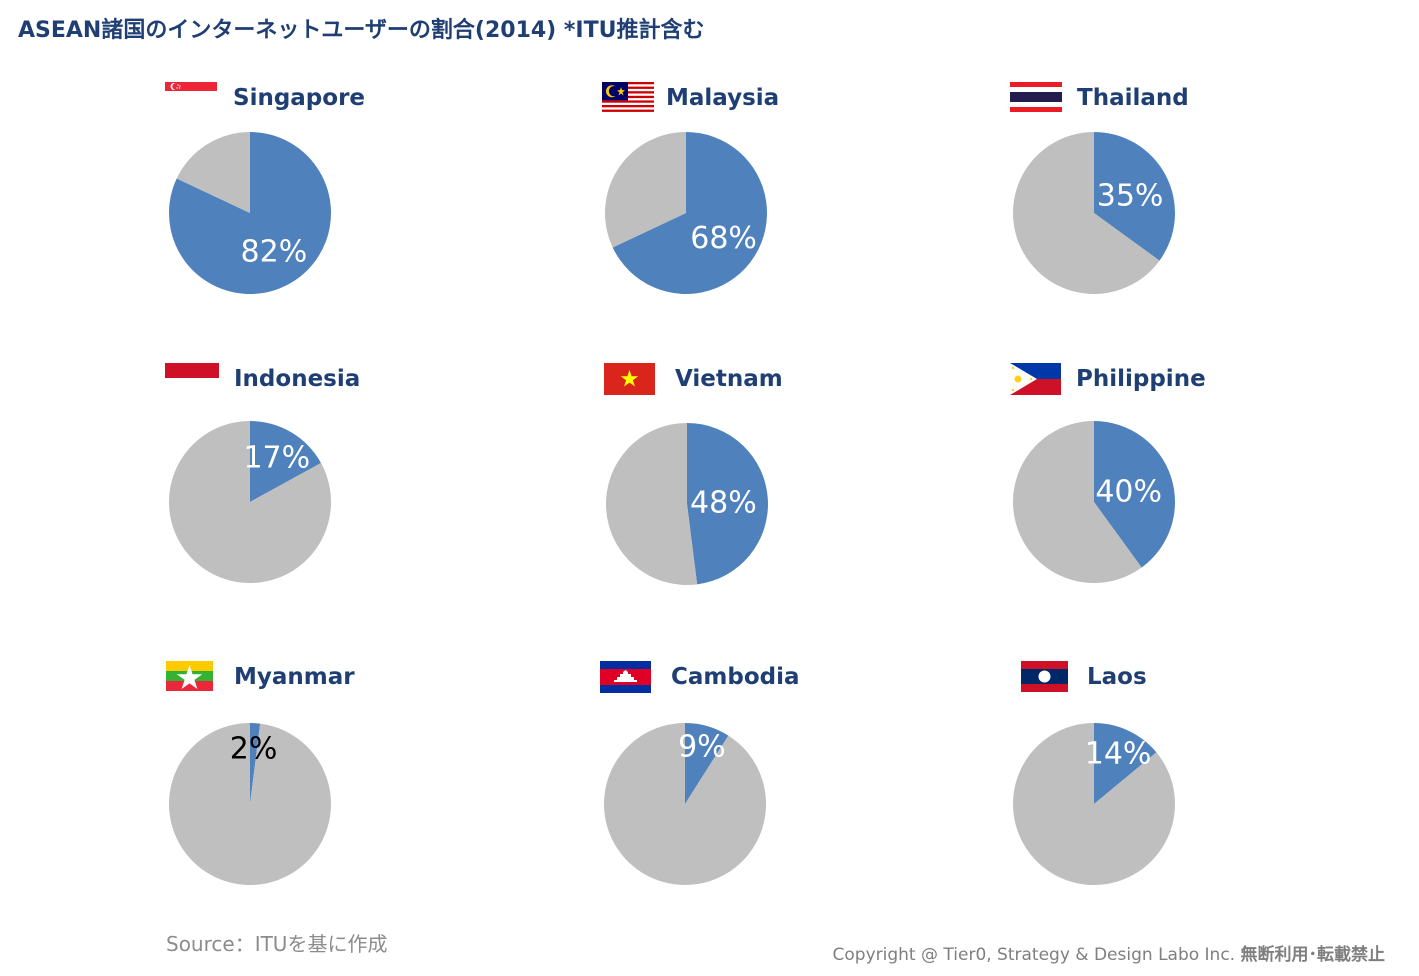 This screenshot has height=976, width=1419. I want to click on data-label: 2%, so click(254, 748).